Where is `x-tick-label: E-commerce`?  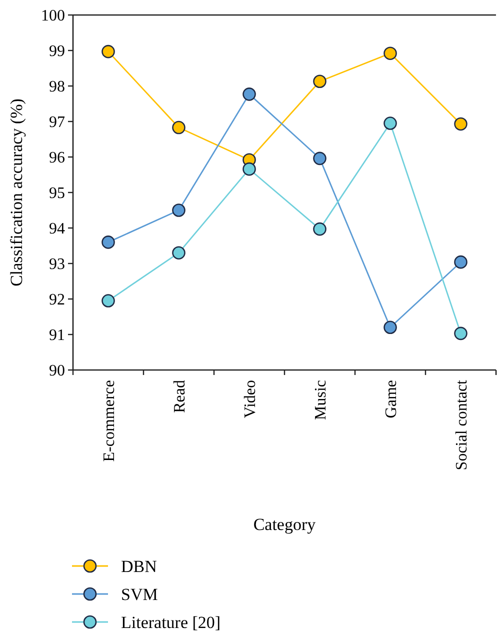 x-tick-label: E-commerce is located at coordinates (109, 421).